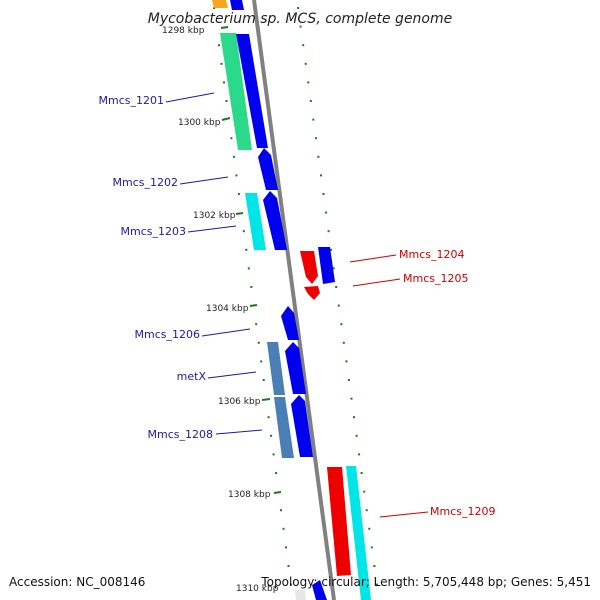  What do you see at coordinates (199, 123) in the screenshot?
I see `scale-label-1300: 1300 kbp` at bounding box center [199, 123].